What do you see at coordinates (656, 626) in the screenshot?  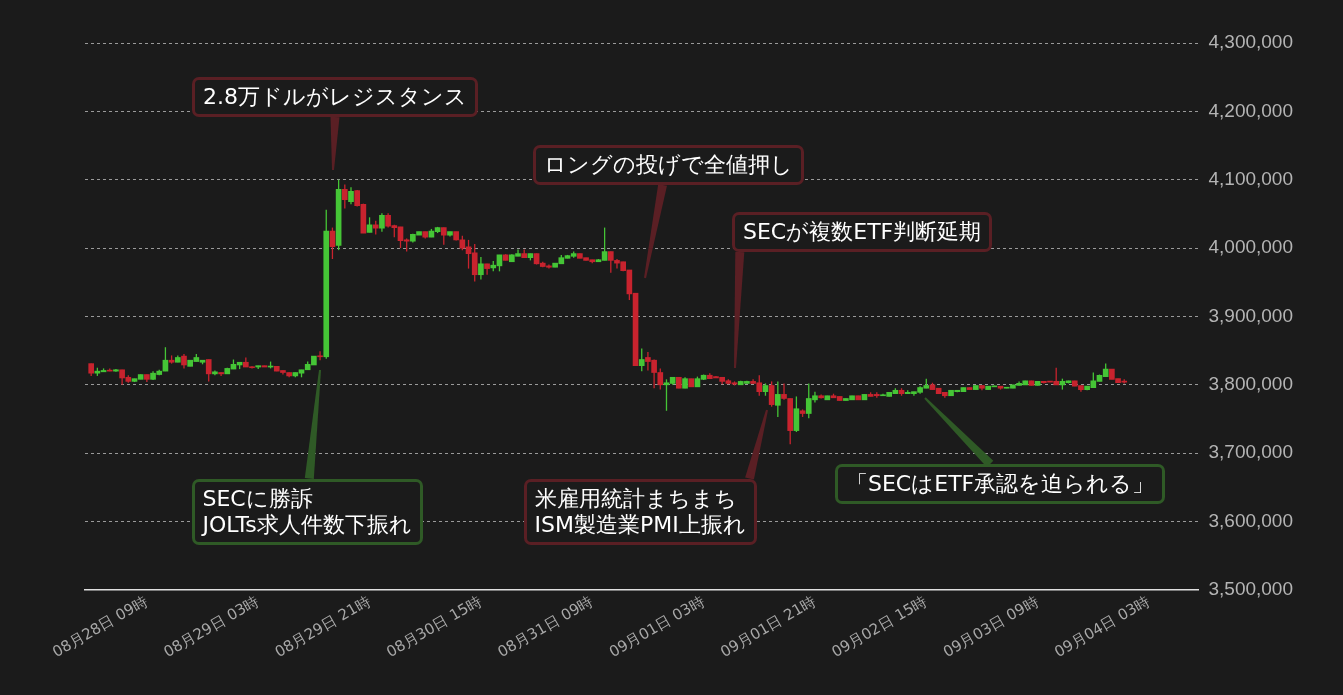 I see `x-tick-label: 09月01日 03時` at bounding box center [656, 626].